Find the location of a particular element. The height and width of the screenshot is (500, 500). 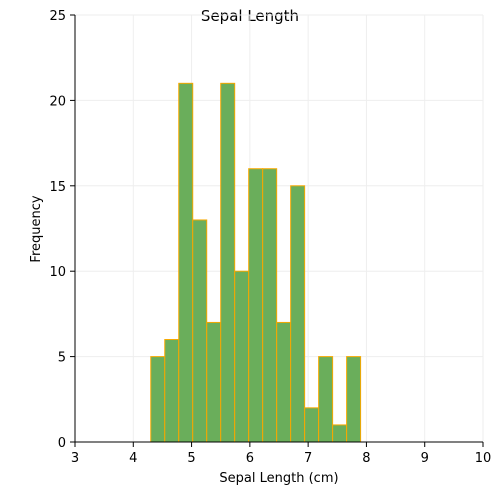

y-tick-label: 15 is located at coordinates (57, 187).